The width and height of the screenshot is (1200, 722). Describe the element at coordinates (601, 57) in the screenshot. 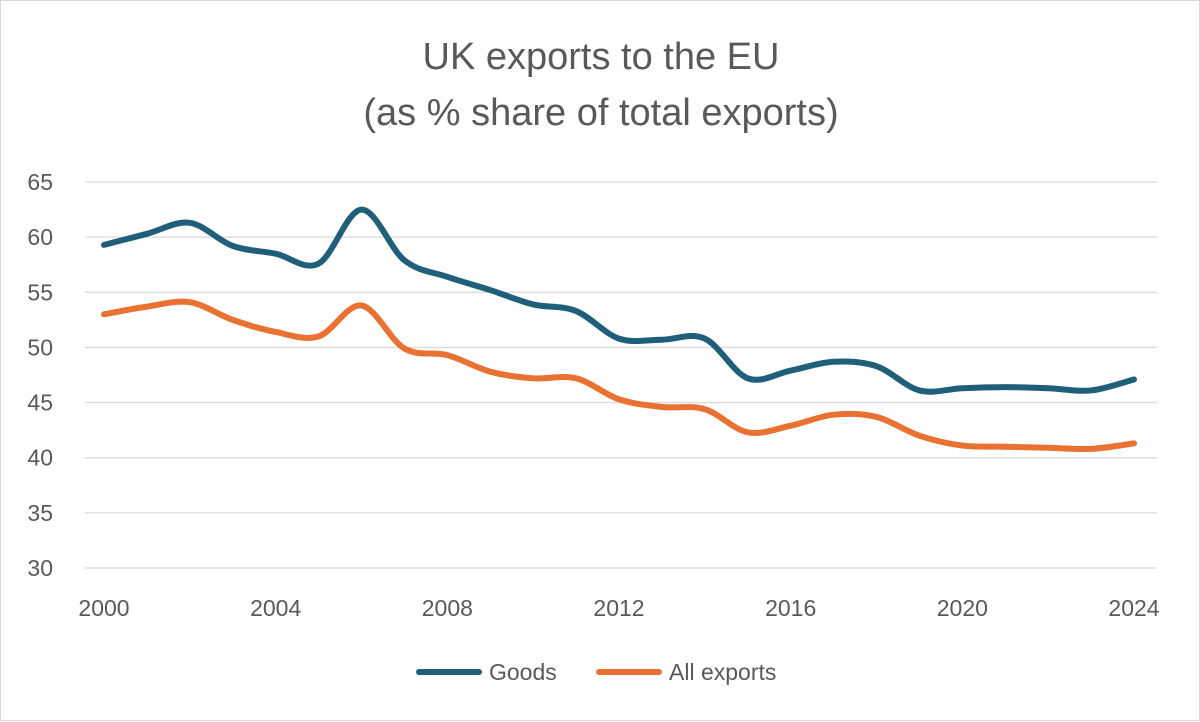

I see `chart-title: UK exports to the EU` at that location.